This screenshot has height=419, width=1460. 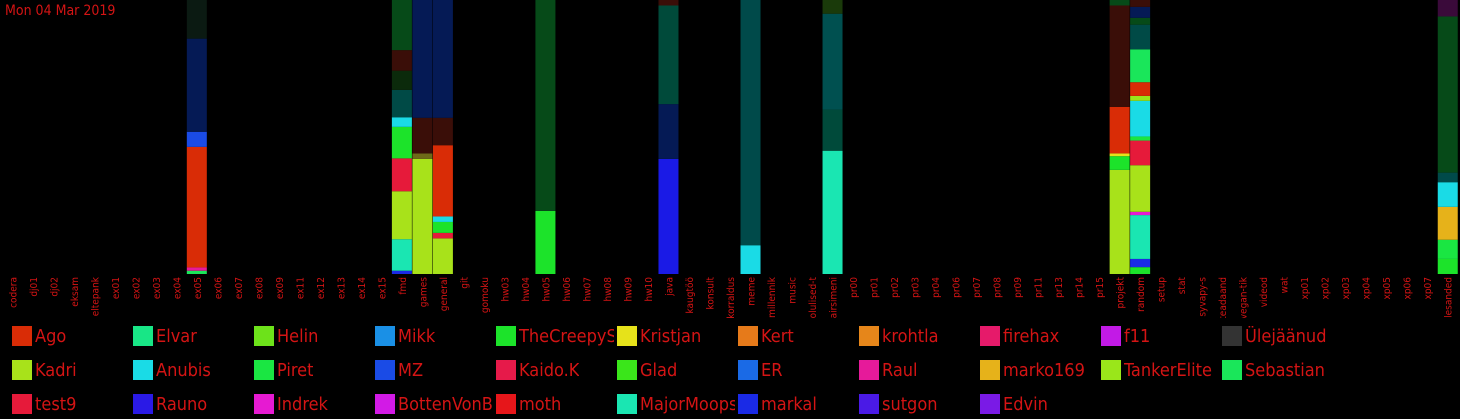 I want to click on x-tick-label: ex04, so click(x=177, y=288).